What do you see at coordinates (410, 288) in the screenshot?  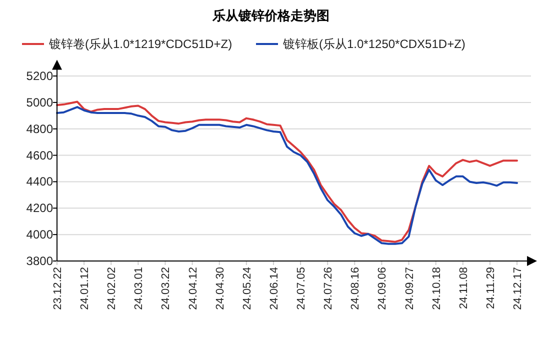 I see `x-tick-label: 24.09.27` at bounding box center [410, 288].